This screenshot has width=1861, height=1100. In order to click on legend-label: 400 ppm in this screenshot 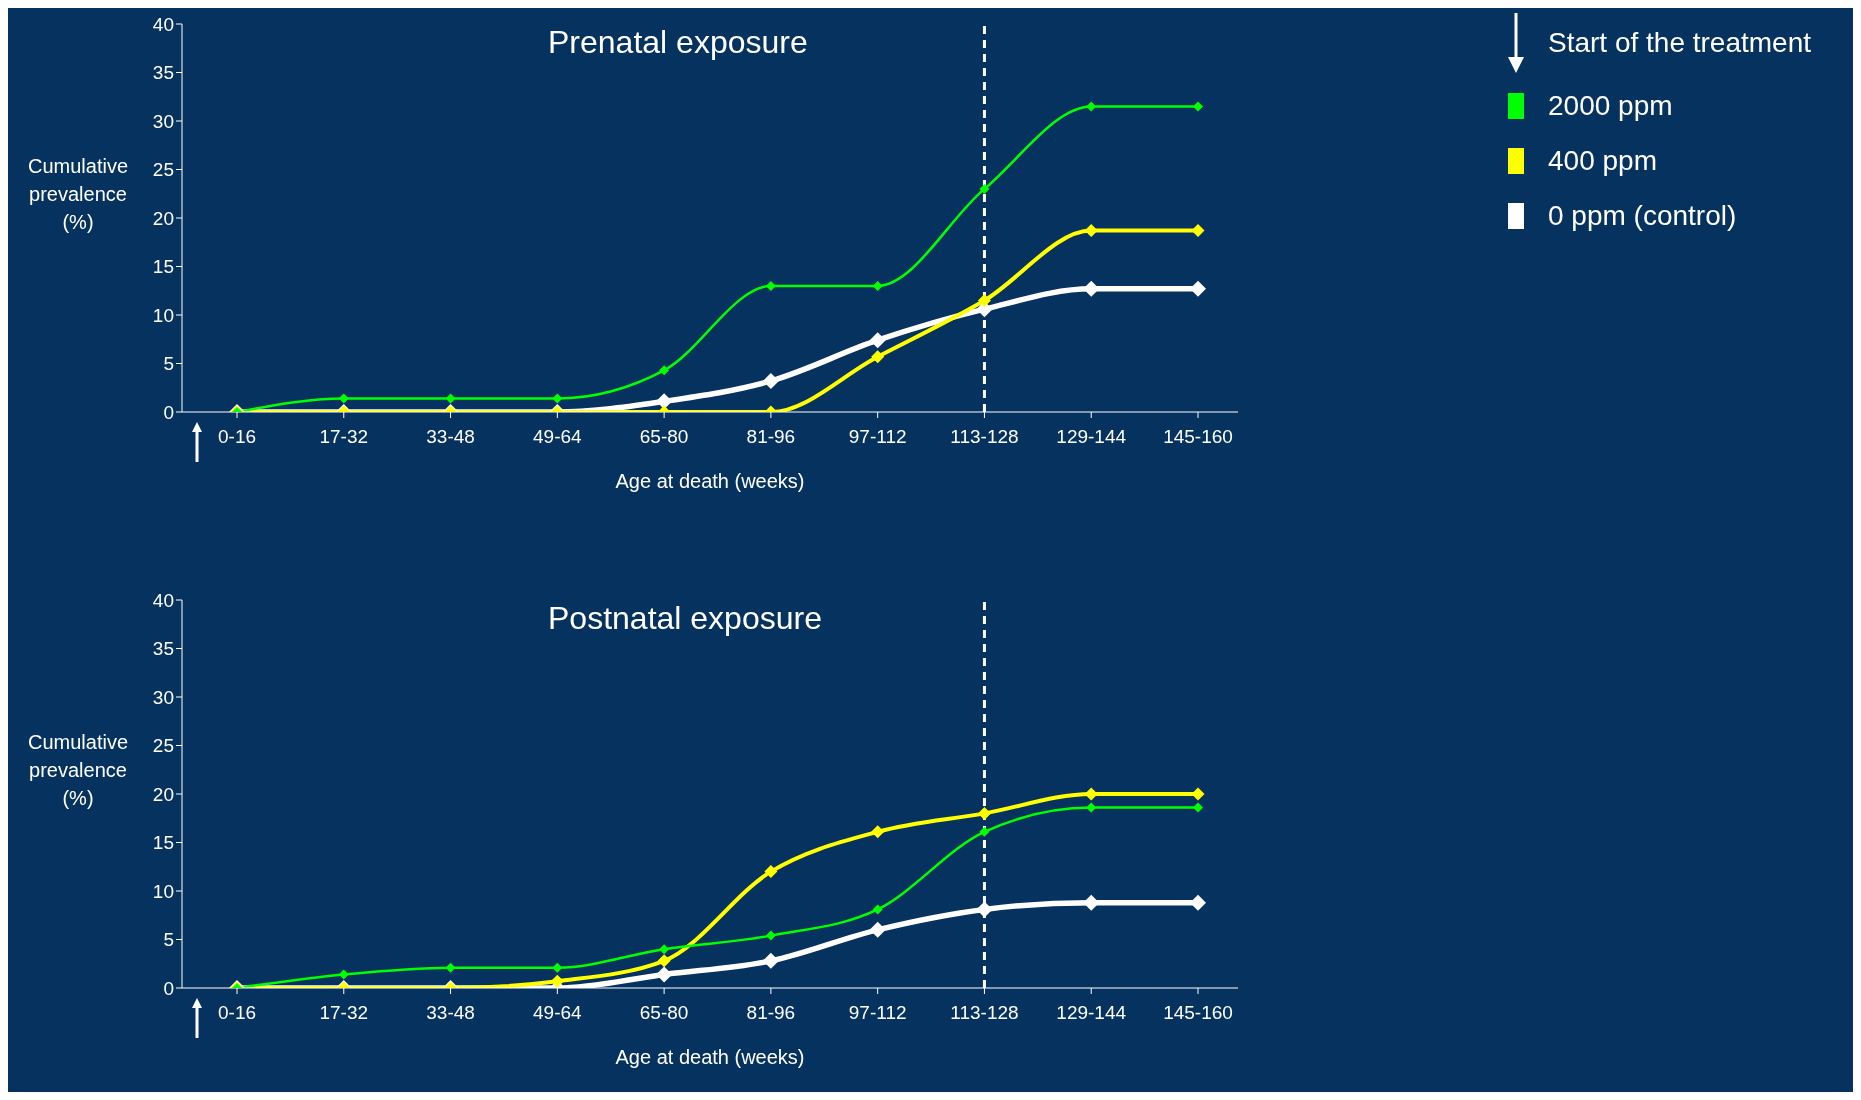, I will do `click(1602, 160)`.